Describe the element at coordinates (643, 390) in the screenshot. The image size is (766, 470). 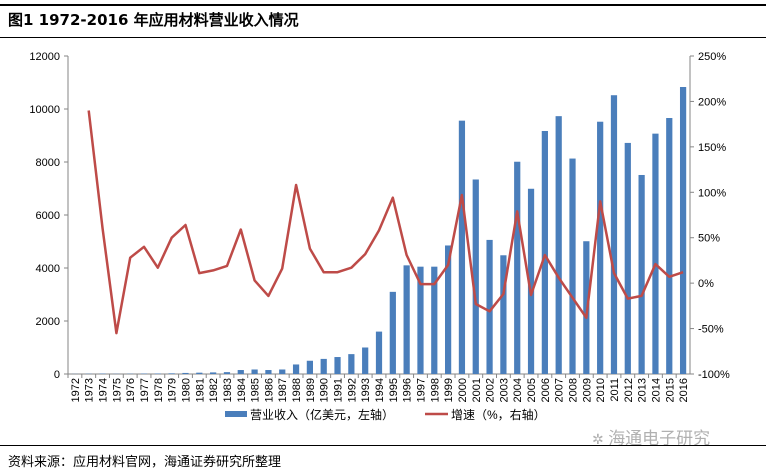
I see `x-tick-label: 2013` at that location.